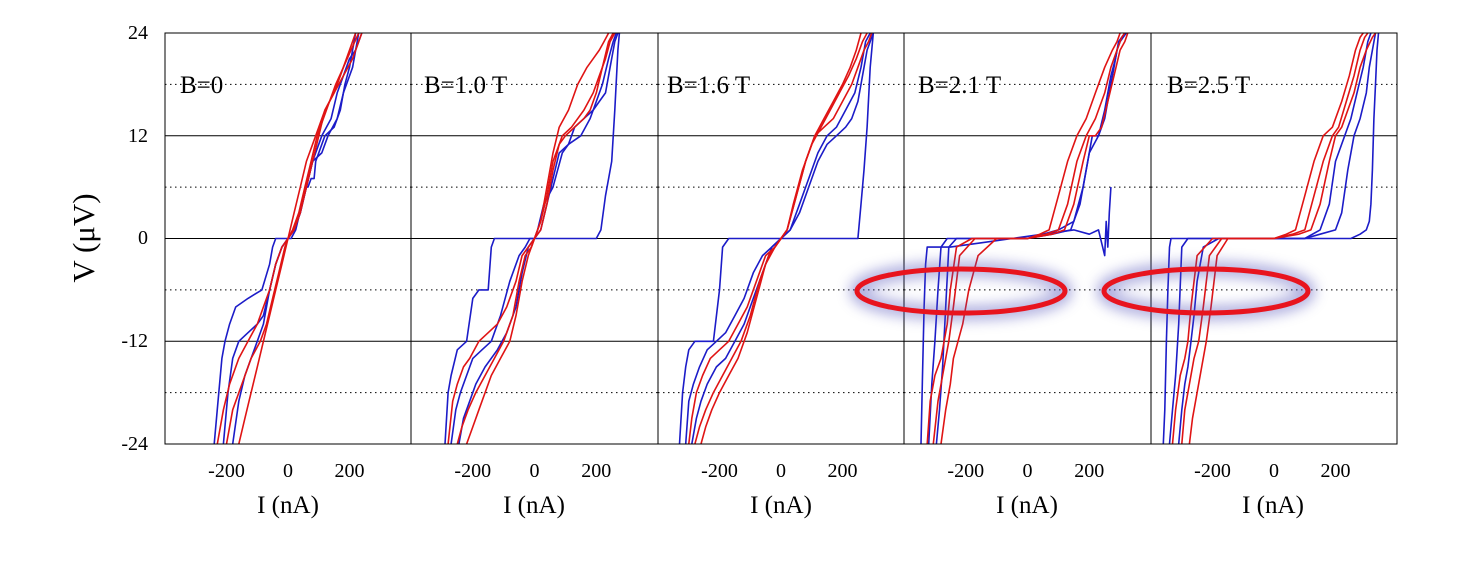 This screenshot has height=575, width=1479. What do you see at coordinates (138, 136) in the screenshot?
I see `y-tick-label: 12` at bounding box center [138, 136].